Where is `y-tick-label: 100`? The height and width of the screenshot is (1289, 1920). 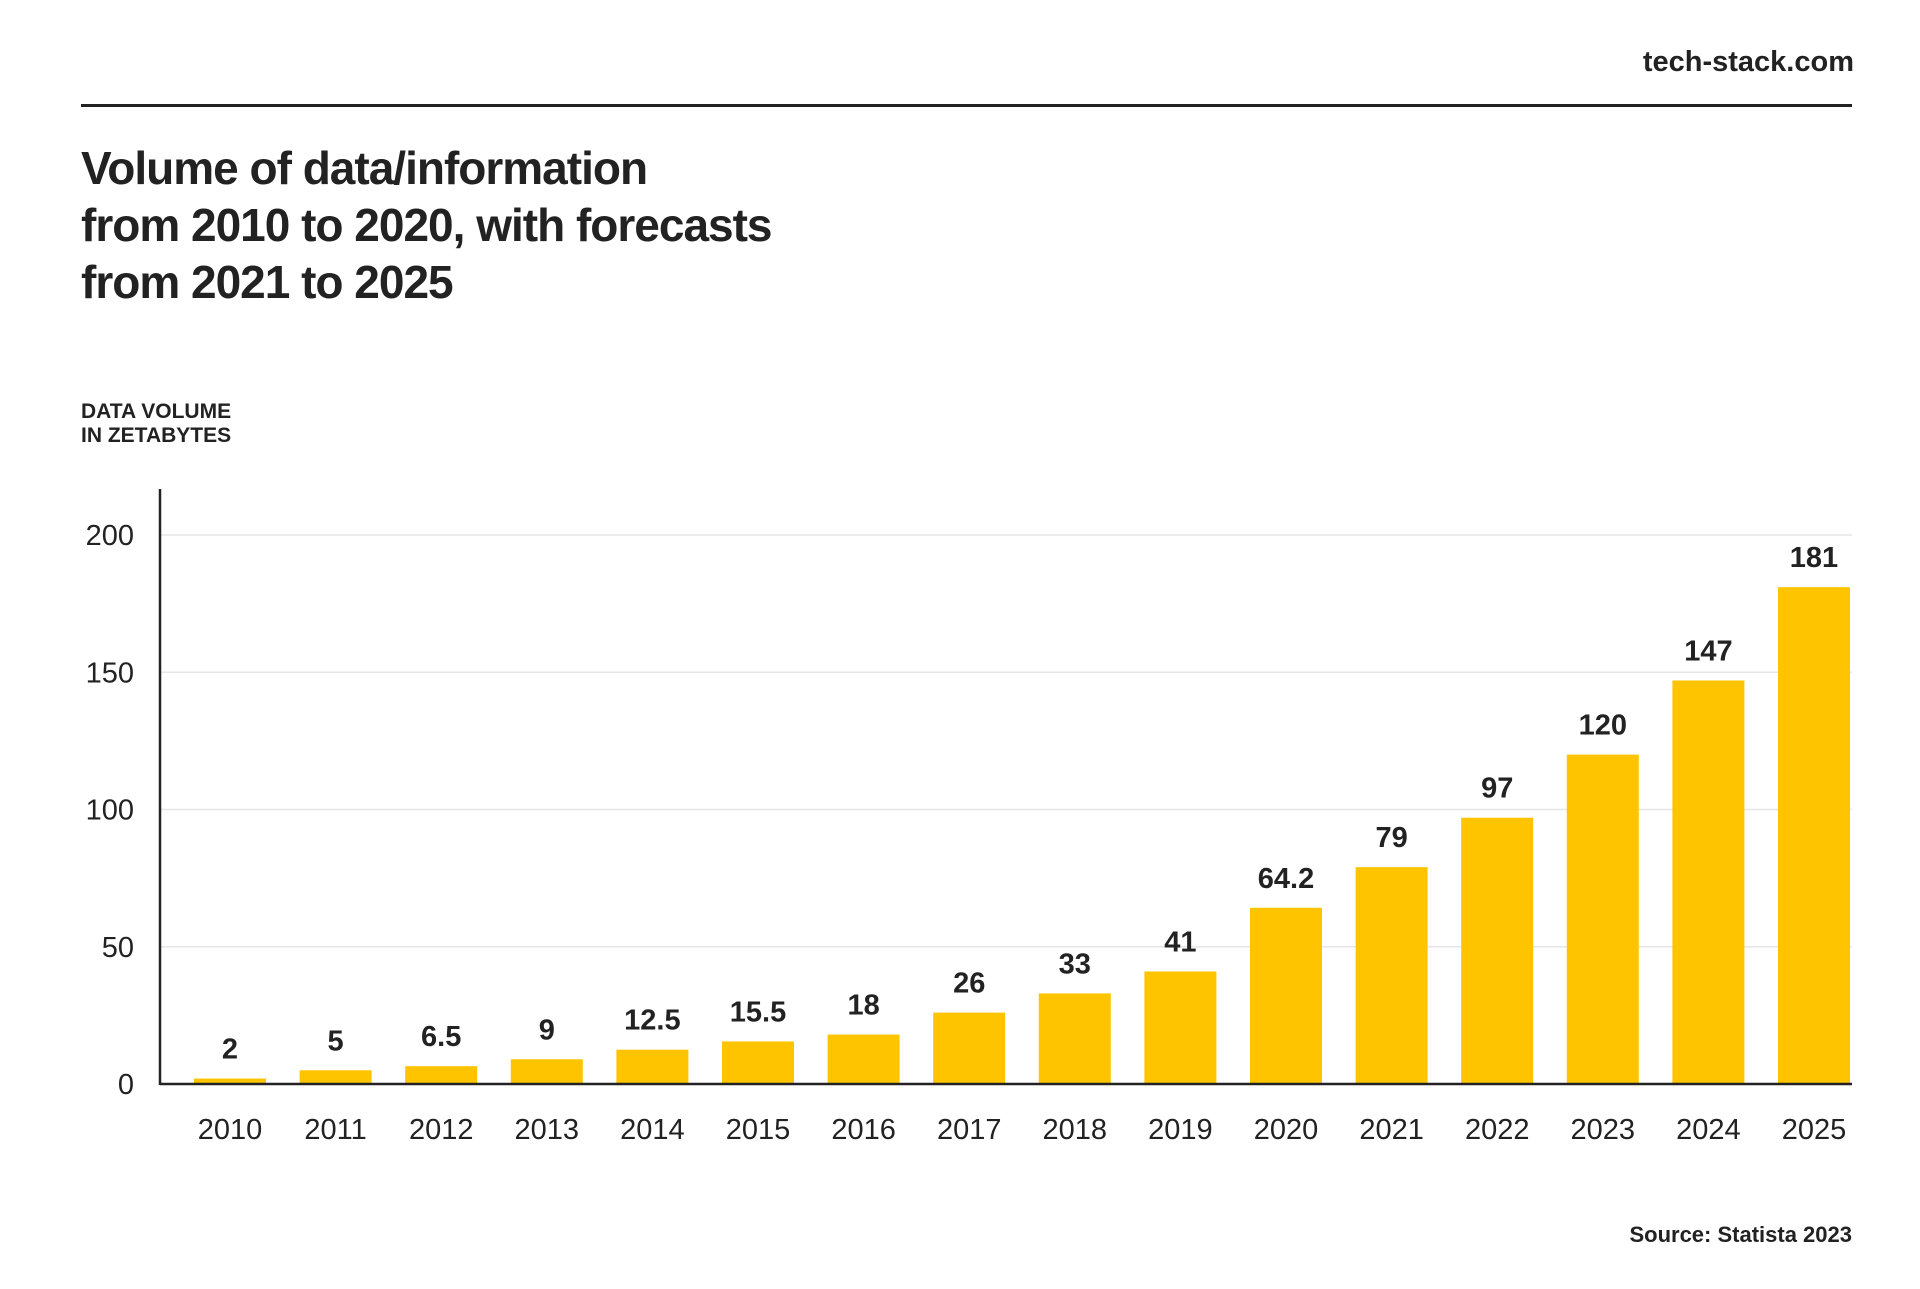 y-tick-label: 100 is located at coordinates (110, 811).